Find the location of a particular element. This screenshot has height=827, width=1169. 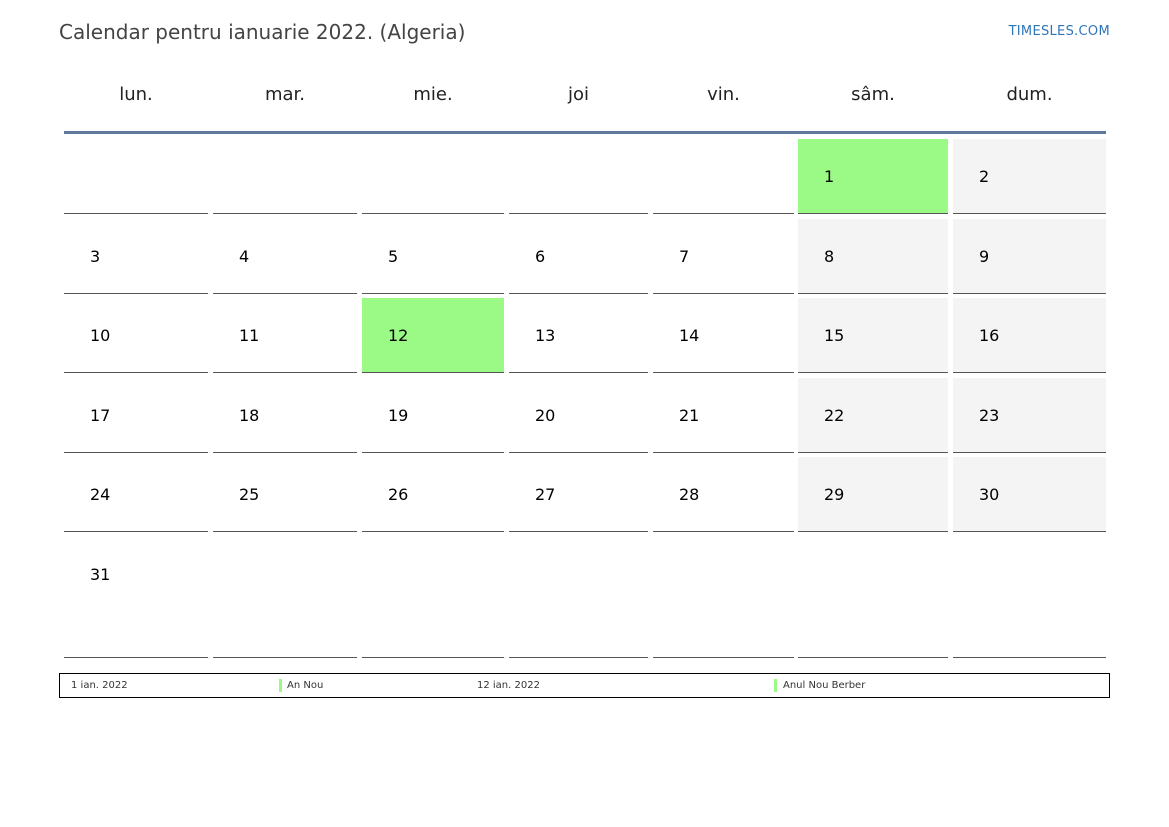

day-number: 9 is located at coordinates (984, 256).